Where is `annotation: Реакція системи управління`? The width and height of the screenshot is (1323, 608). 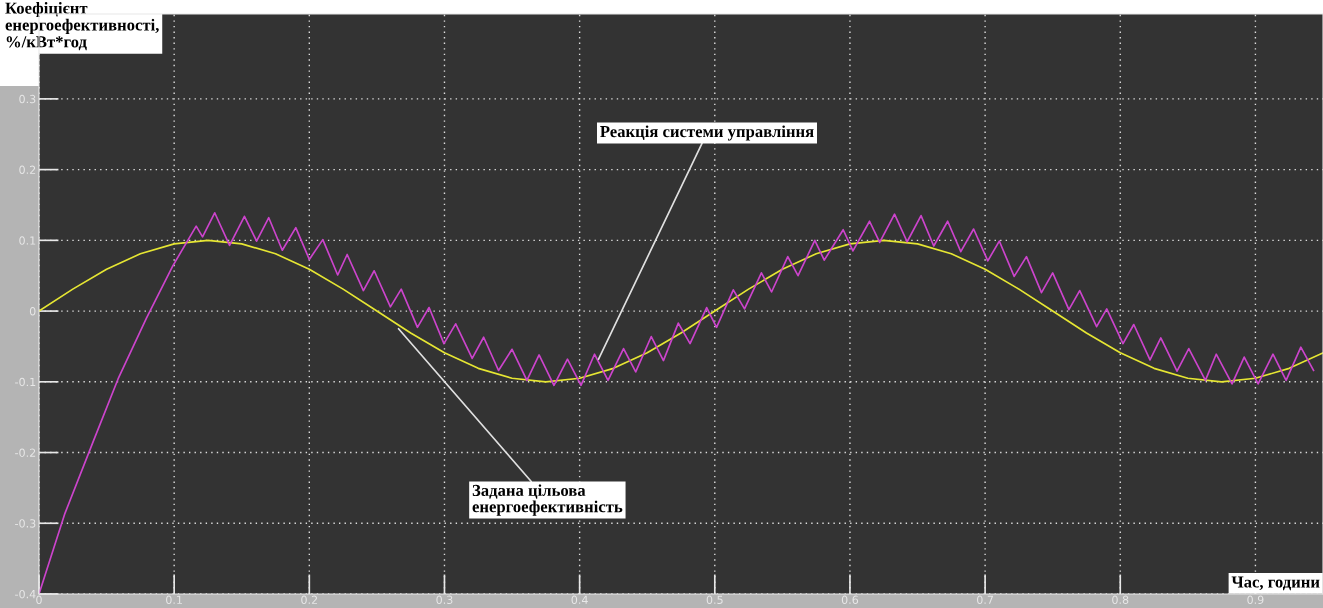
annotation: Реакція системи управління is located at coordinates (707, 133).